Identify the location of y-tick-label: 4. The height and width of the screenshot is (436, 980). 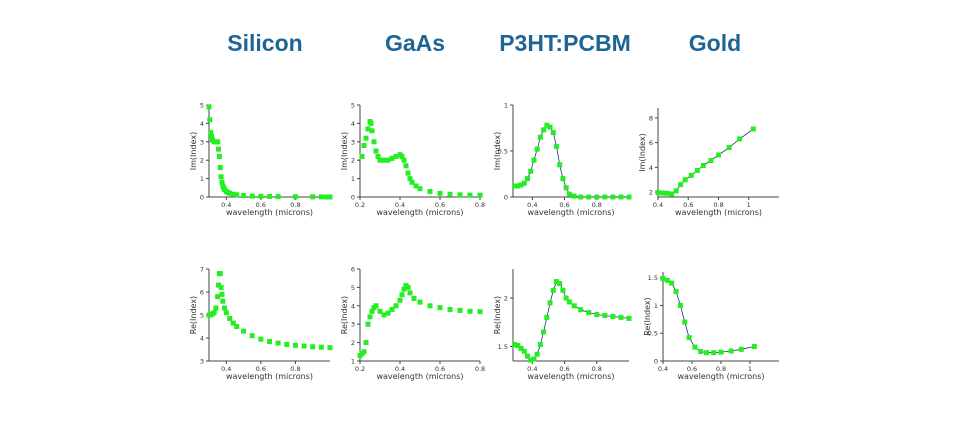
(202, 339).